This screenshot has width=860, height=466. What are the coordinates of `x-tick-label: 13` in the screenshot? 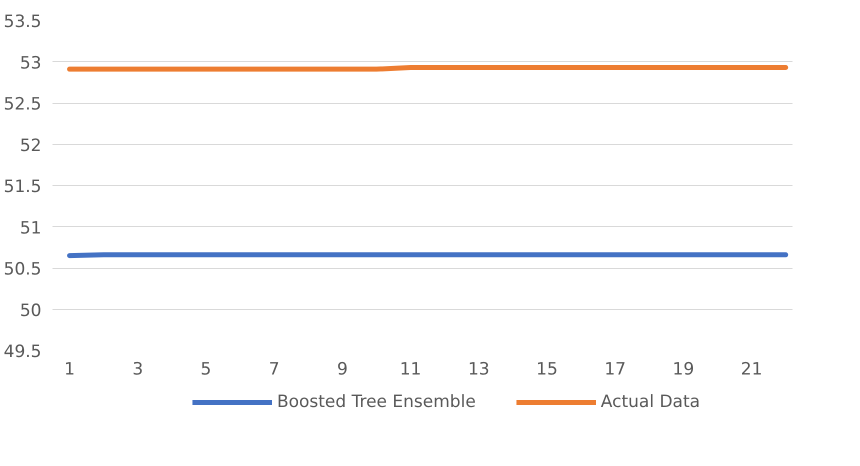 It's located at (479, 370).